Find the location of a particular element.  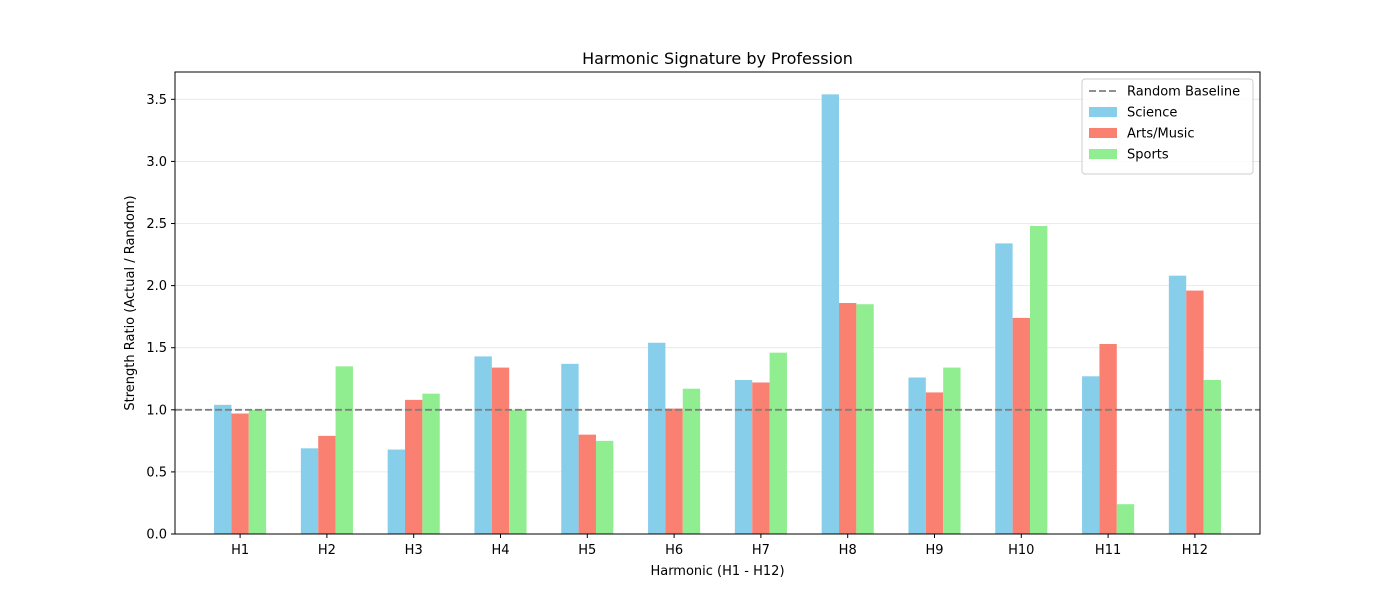

legend-label: Sports is located at coordinates (1148, 155).